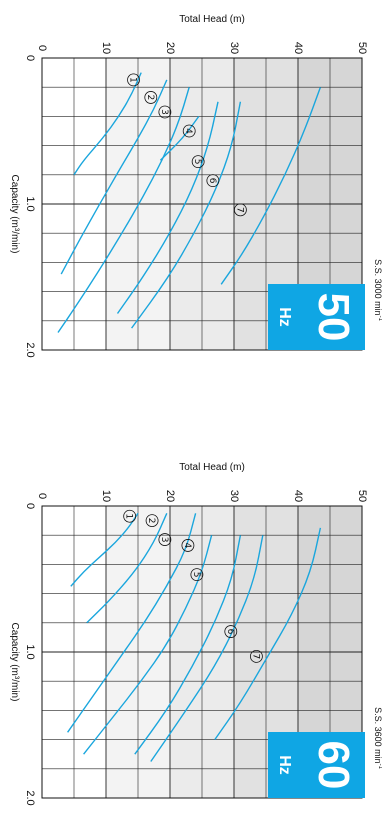  Describe the element at coordinates (333, 317) in the screenshot. I see `frequency-value: 50` at that location.